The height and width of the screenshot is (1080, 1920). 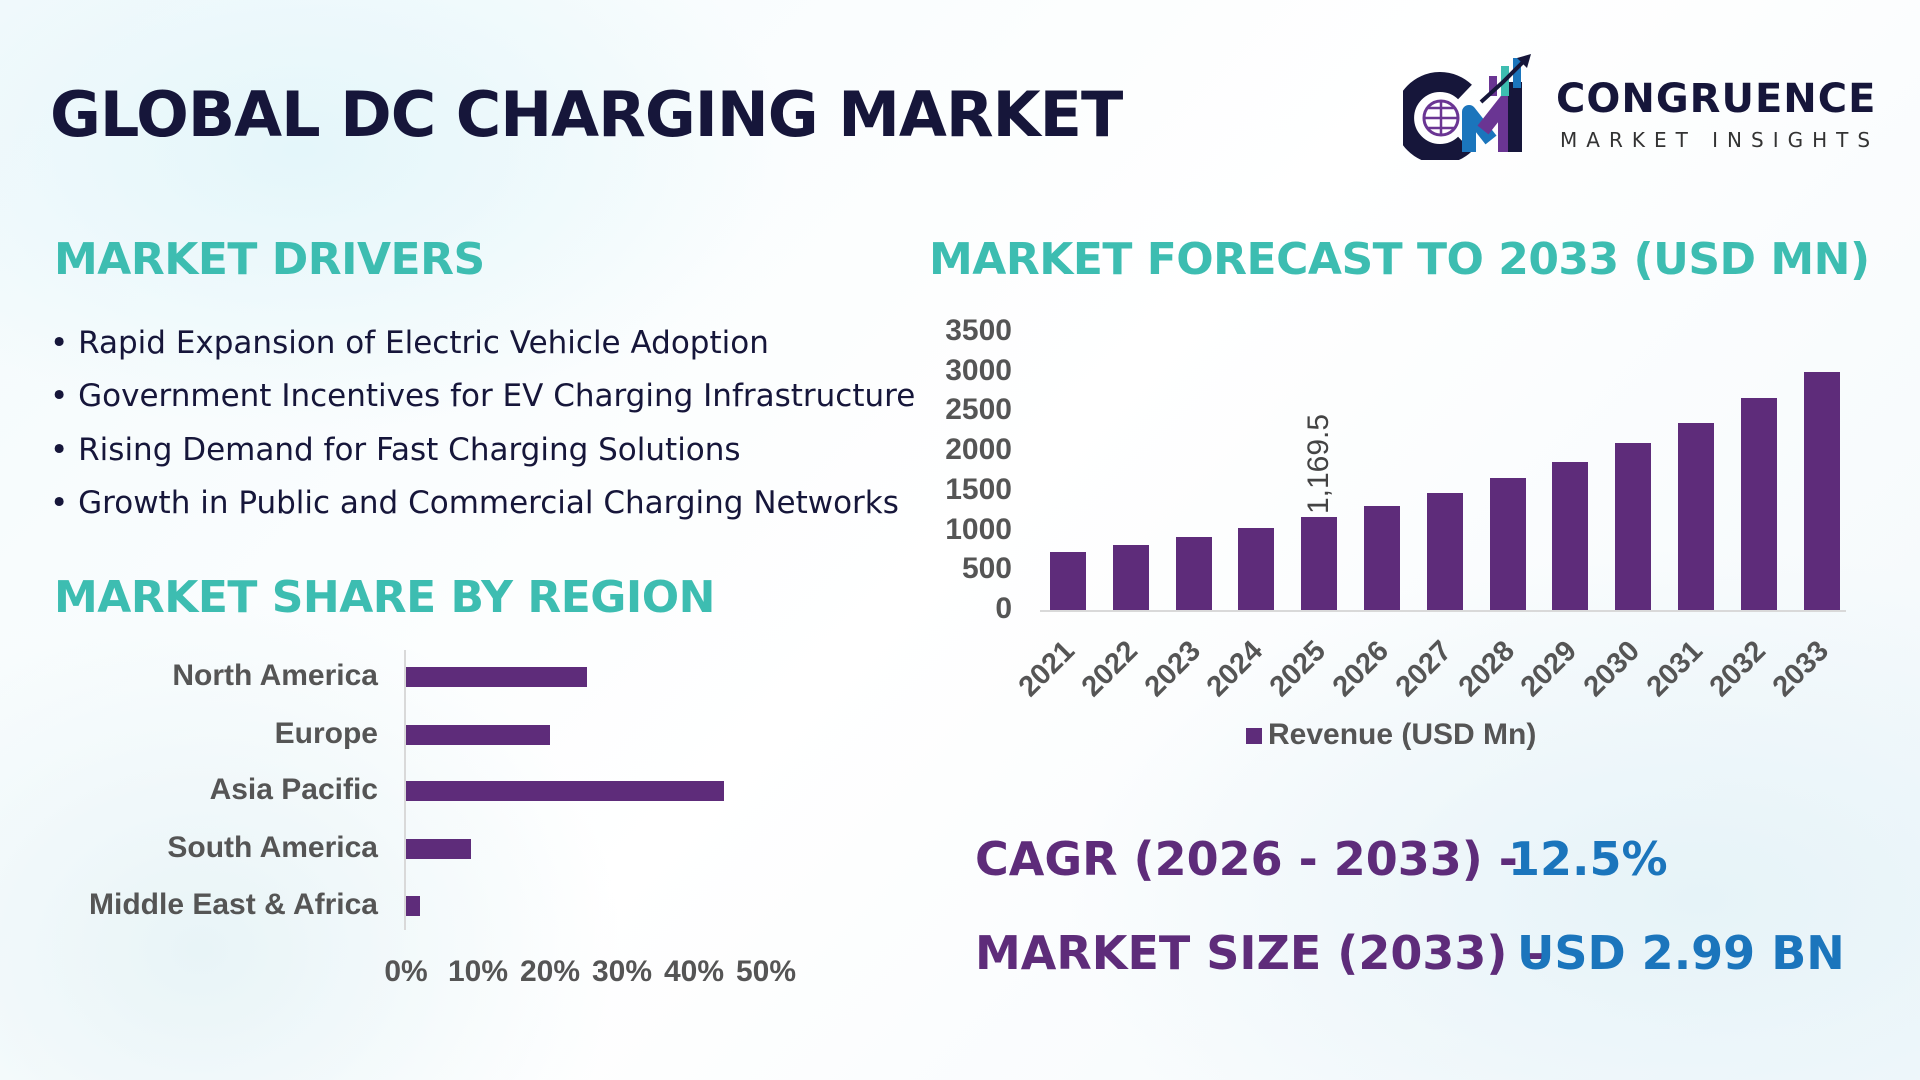 I want to click on x-tick-label: 20%, so click(x=550, y=971).